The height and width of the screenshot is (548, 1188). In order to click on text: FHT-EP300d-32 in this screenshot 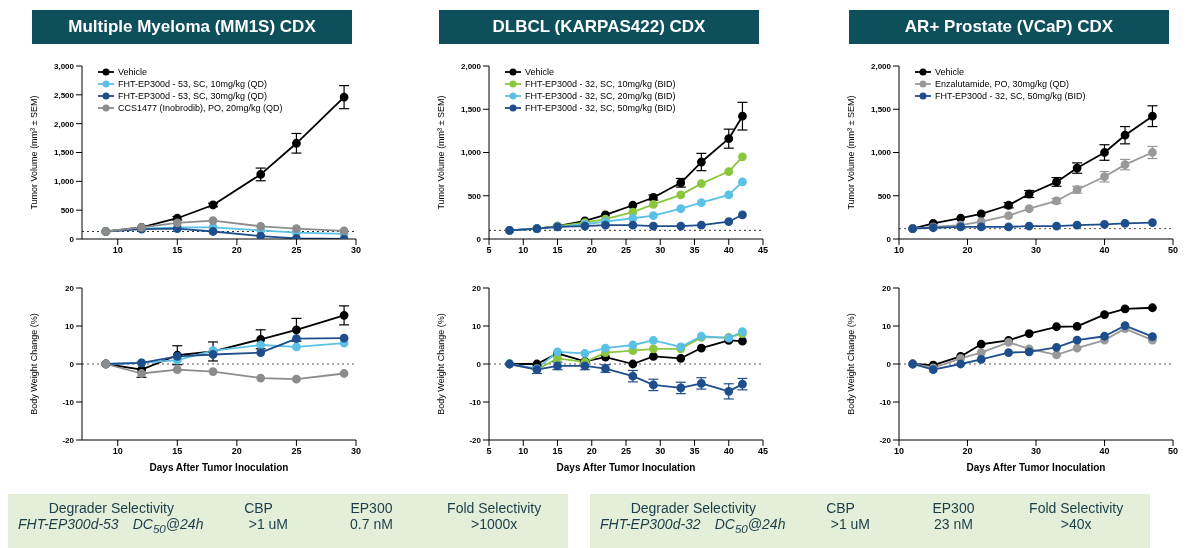, I will do `click(650, 524)`.